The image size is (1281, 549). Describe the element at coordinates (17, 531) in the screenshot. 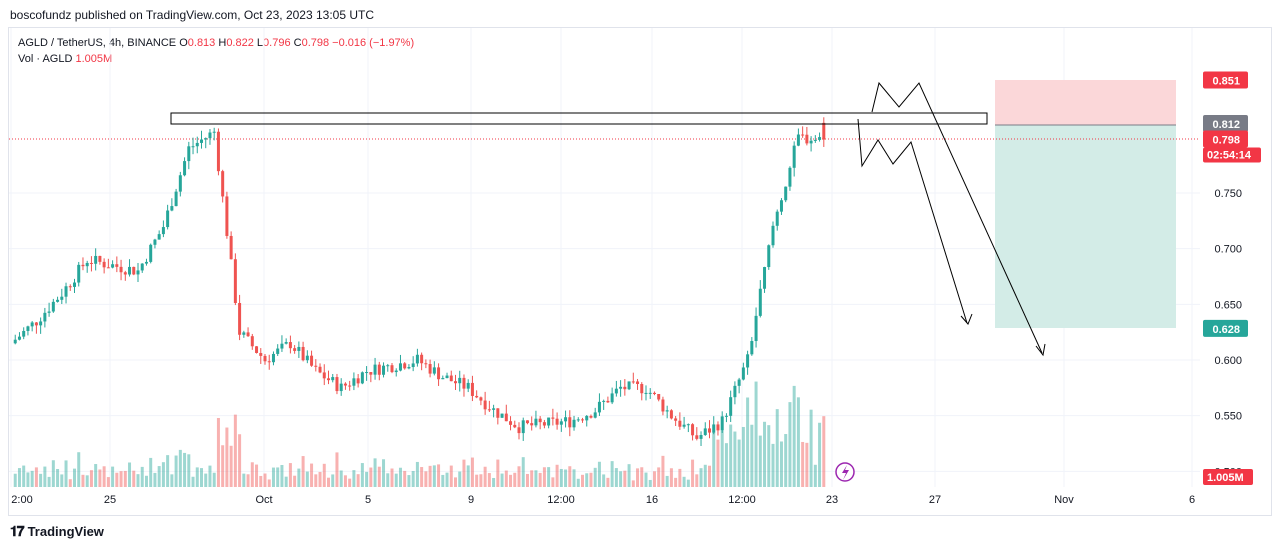

I see `tradingview-logo-icon: 𝟏𝟕` at that location.